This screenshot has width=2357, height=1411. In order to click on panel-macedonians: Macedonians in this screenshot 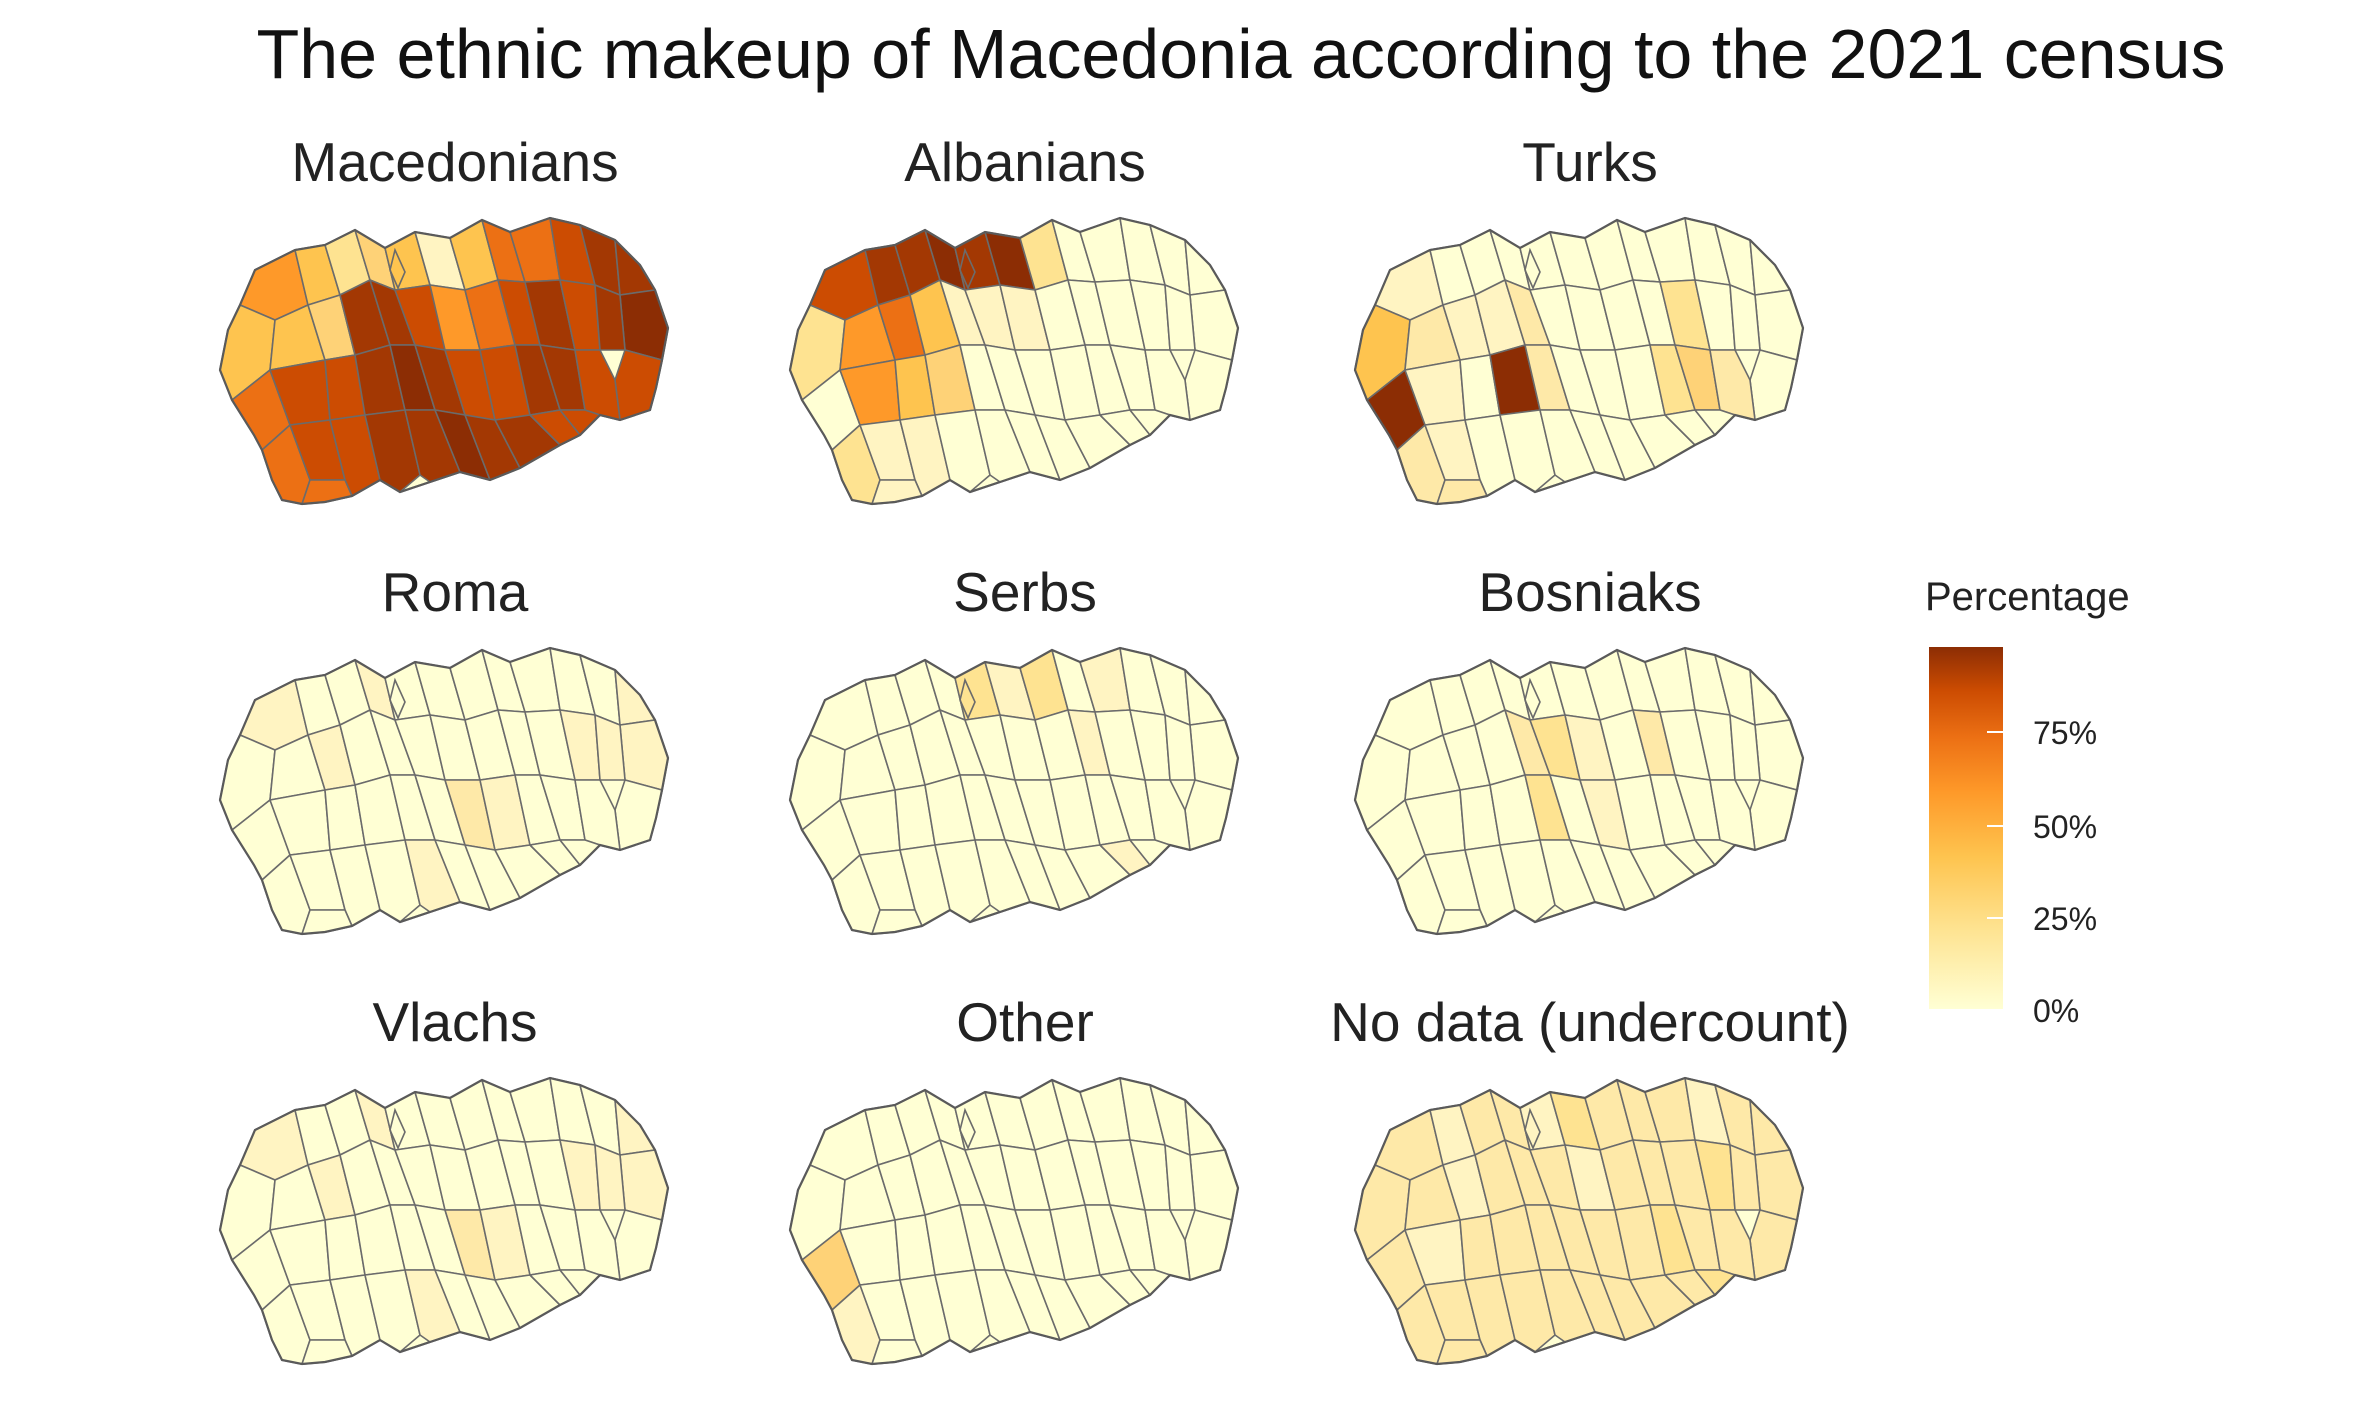, I will do `click(455, 340)`.